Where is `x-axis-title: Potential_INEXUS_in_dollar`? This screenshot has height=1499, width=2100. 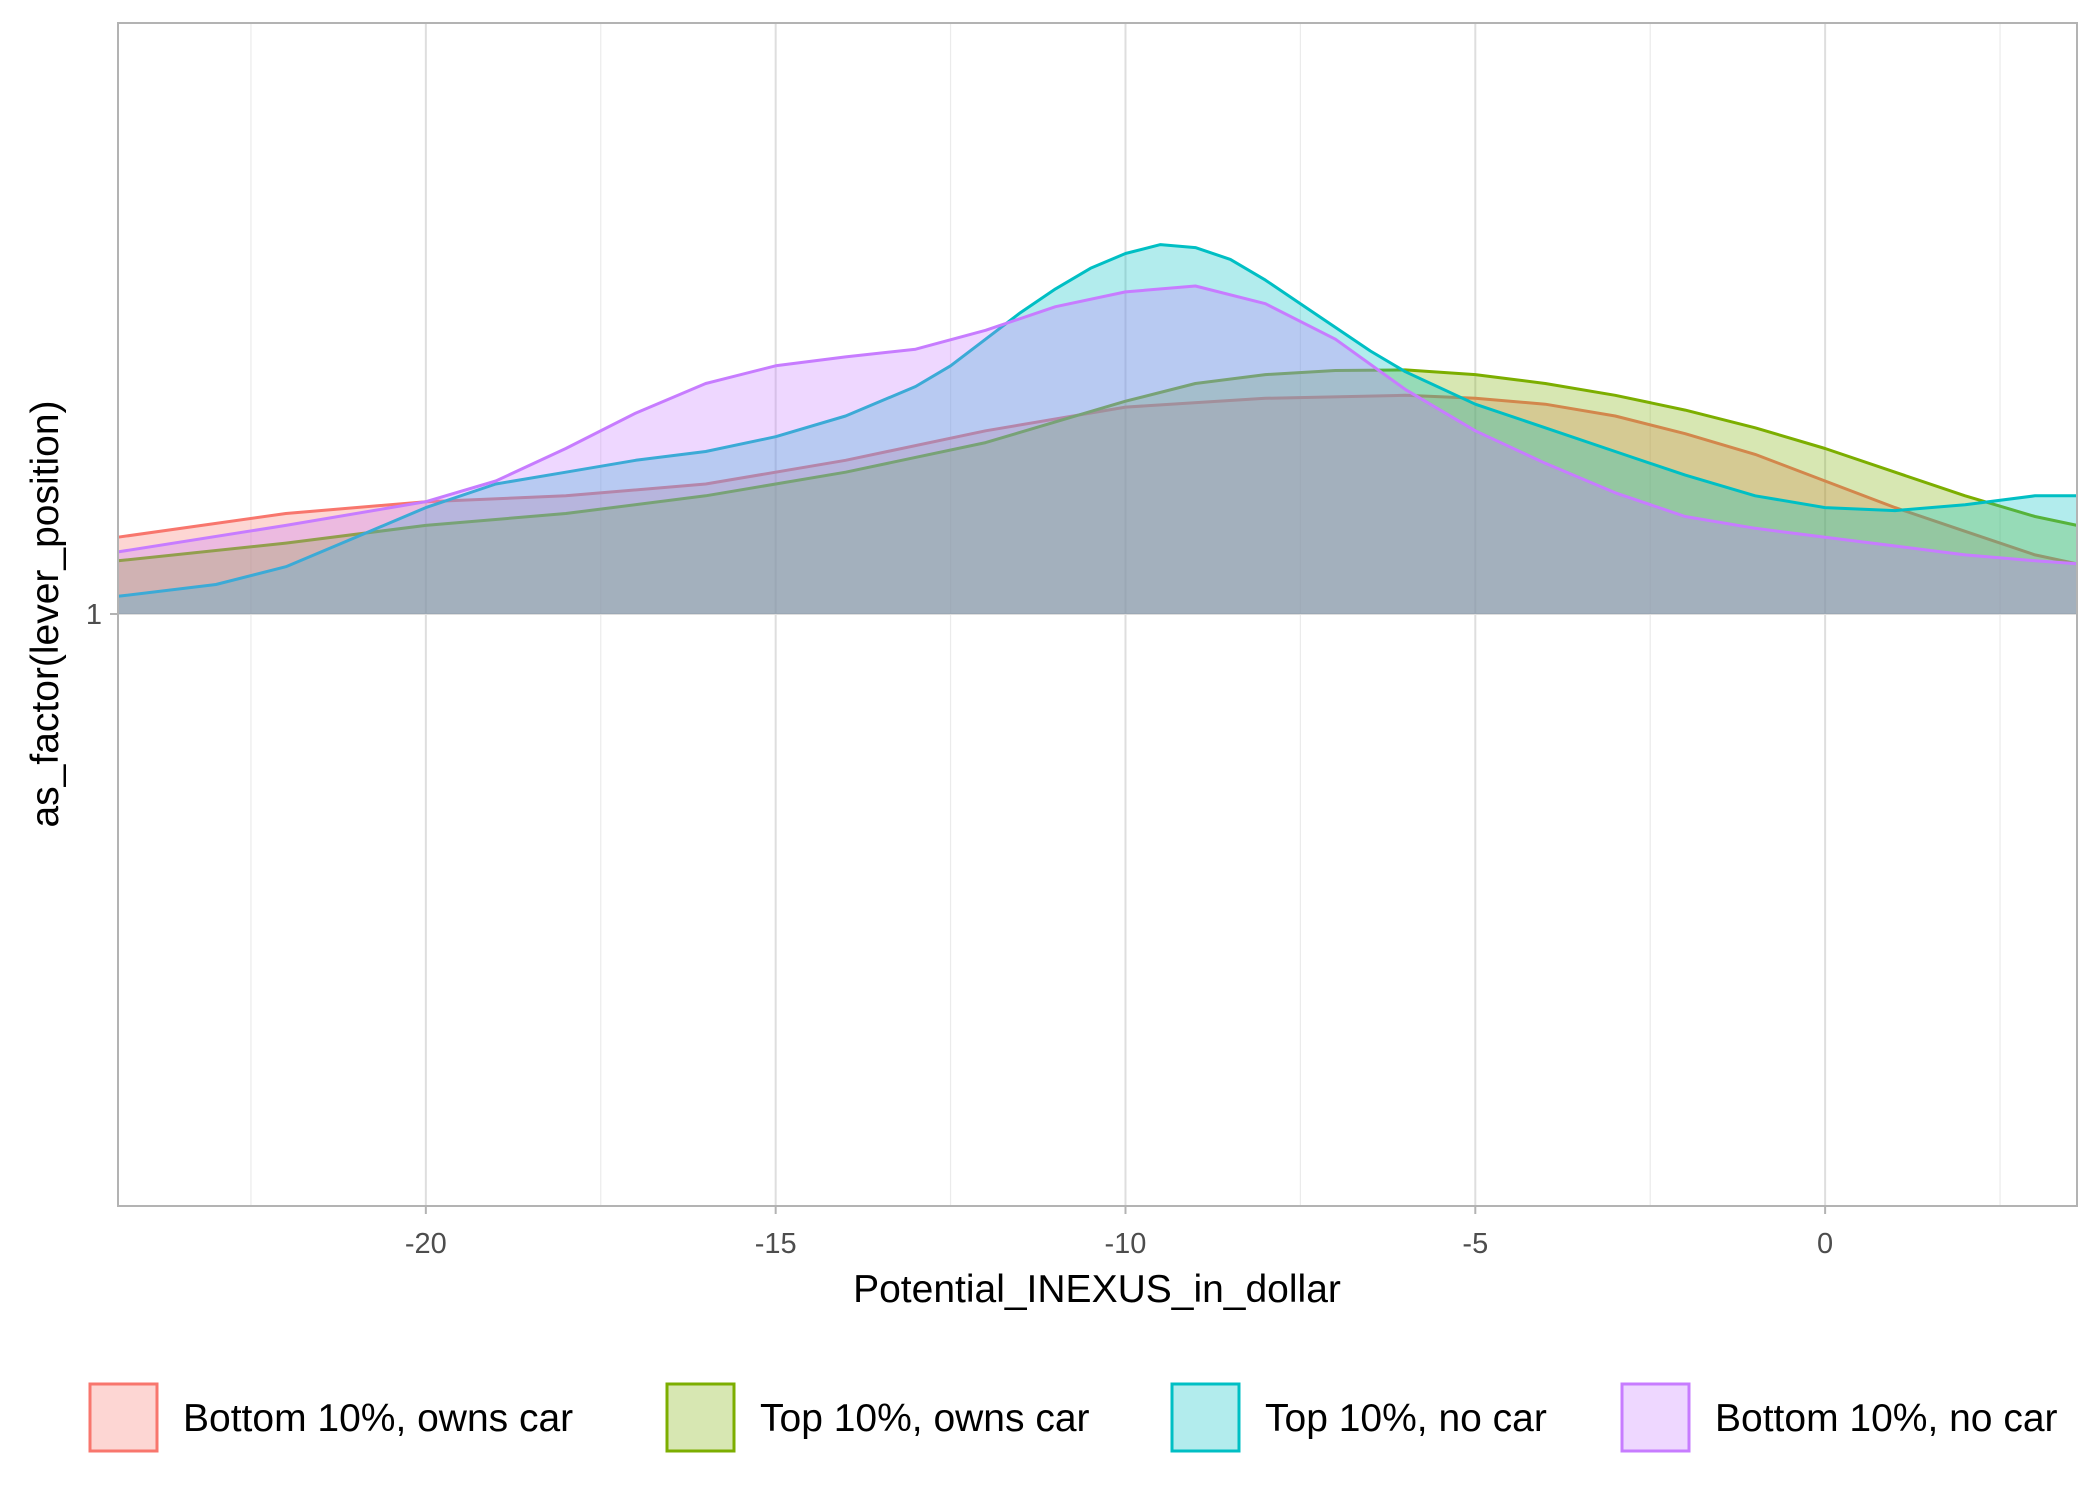
x-axis-title: Potential_INEXUS_in_dollar is located at coordinates (1097, 1289).